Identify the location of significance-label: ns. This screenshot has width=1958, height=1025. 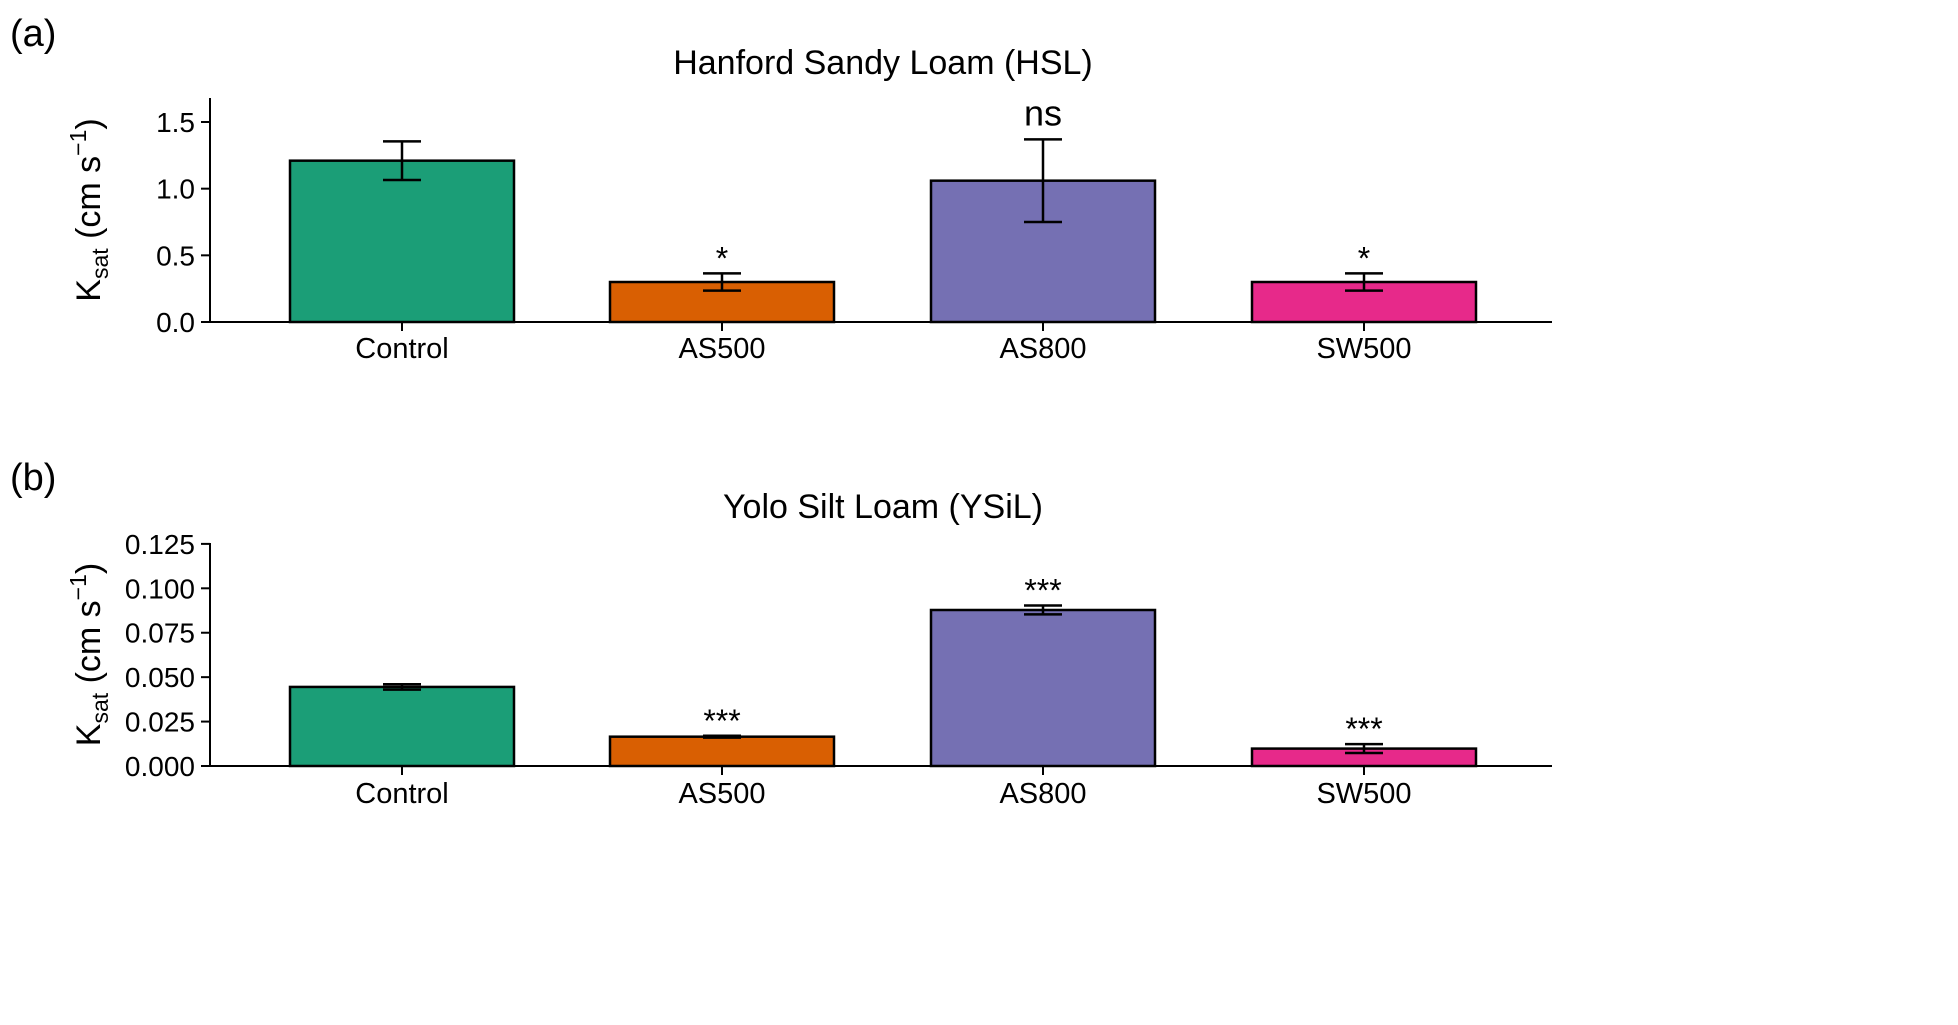
(1043, 112).